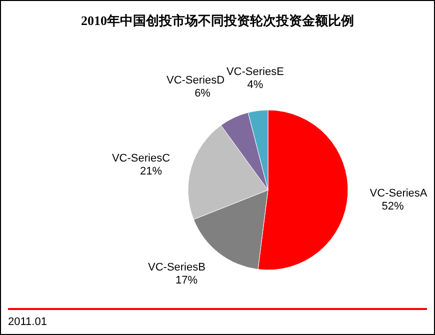 The width and height of the screenshot is (435, 335). Describe the element at coordinates (151, 172) in the screenshot. I see `data-label: 21%` at that location.